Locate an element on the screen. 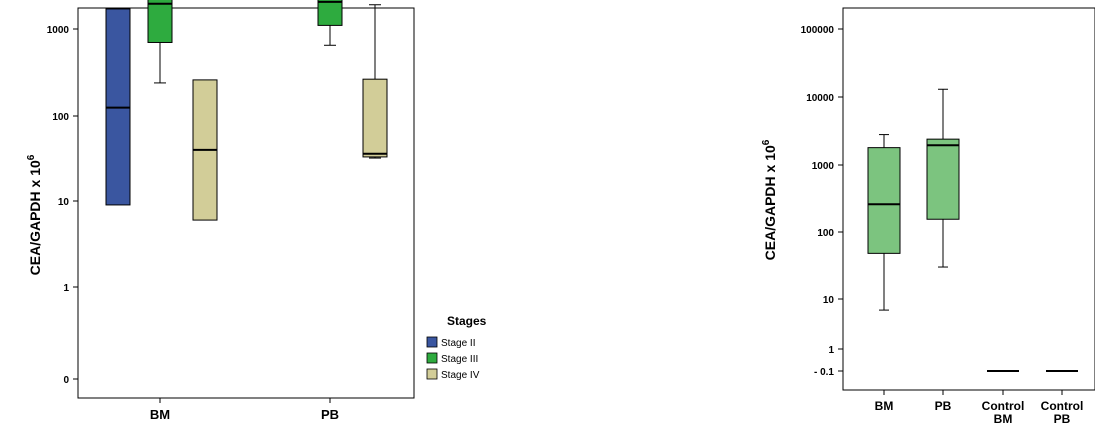 This screenshot has height=428, width=1095. chart2-y-tick-label: 100 is located at coordinates (825, 233).